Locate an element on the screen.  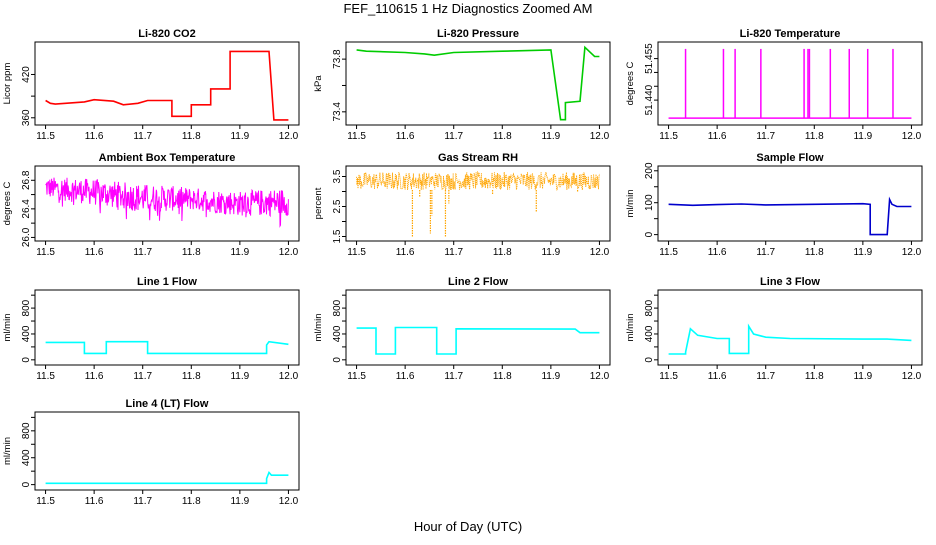
y-tick-label: 73.4 is located at coordinates (337, 112).